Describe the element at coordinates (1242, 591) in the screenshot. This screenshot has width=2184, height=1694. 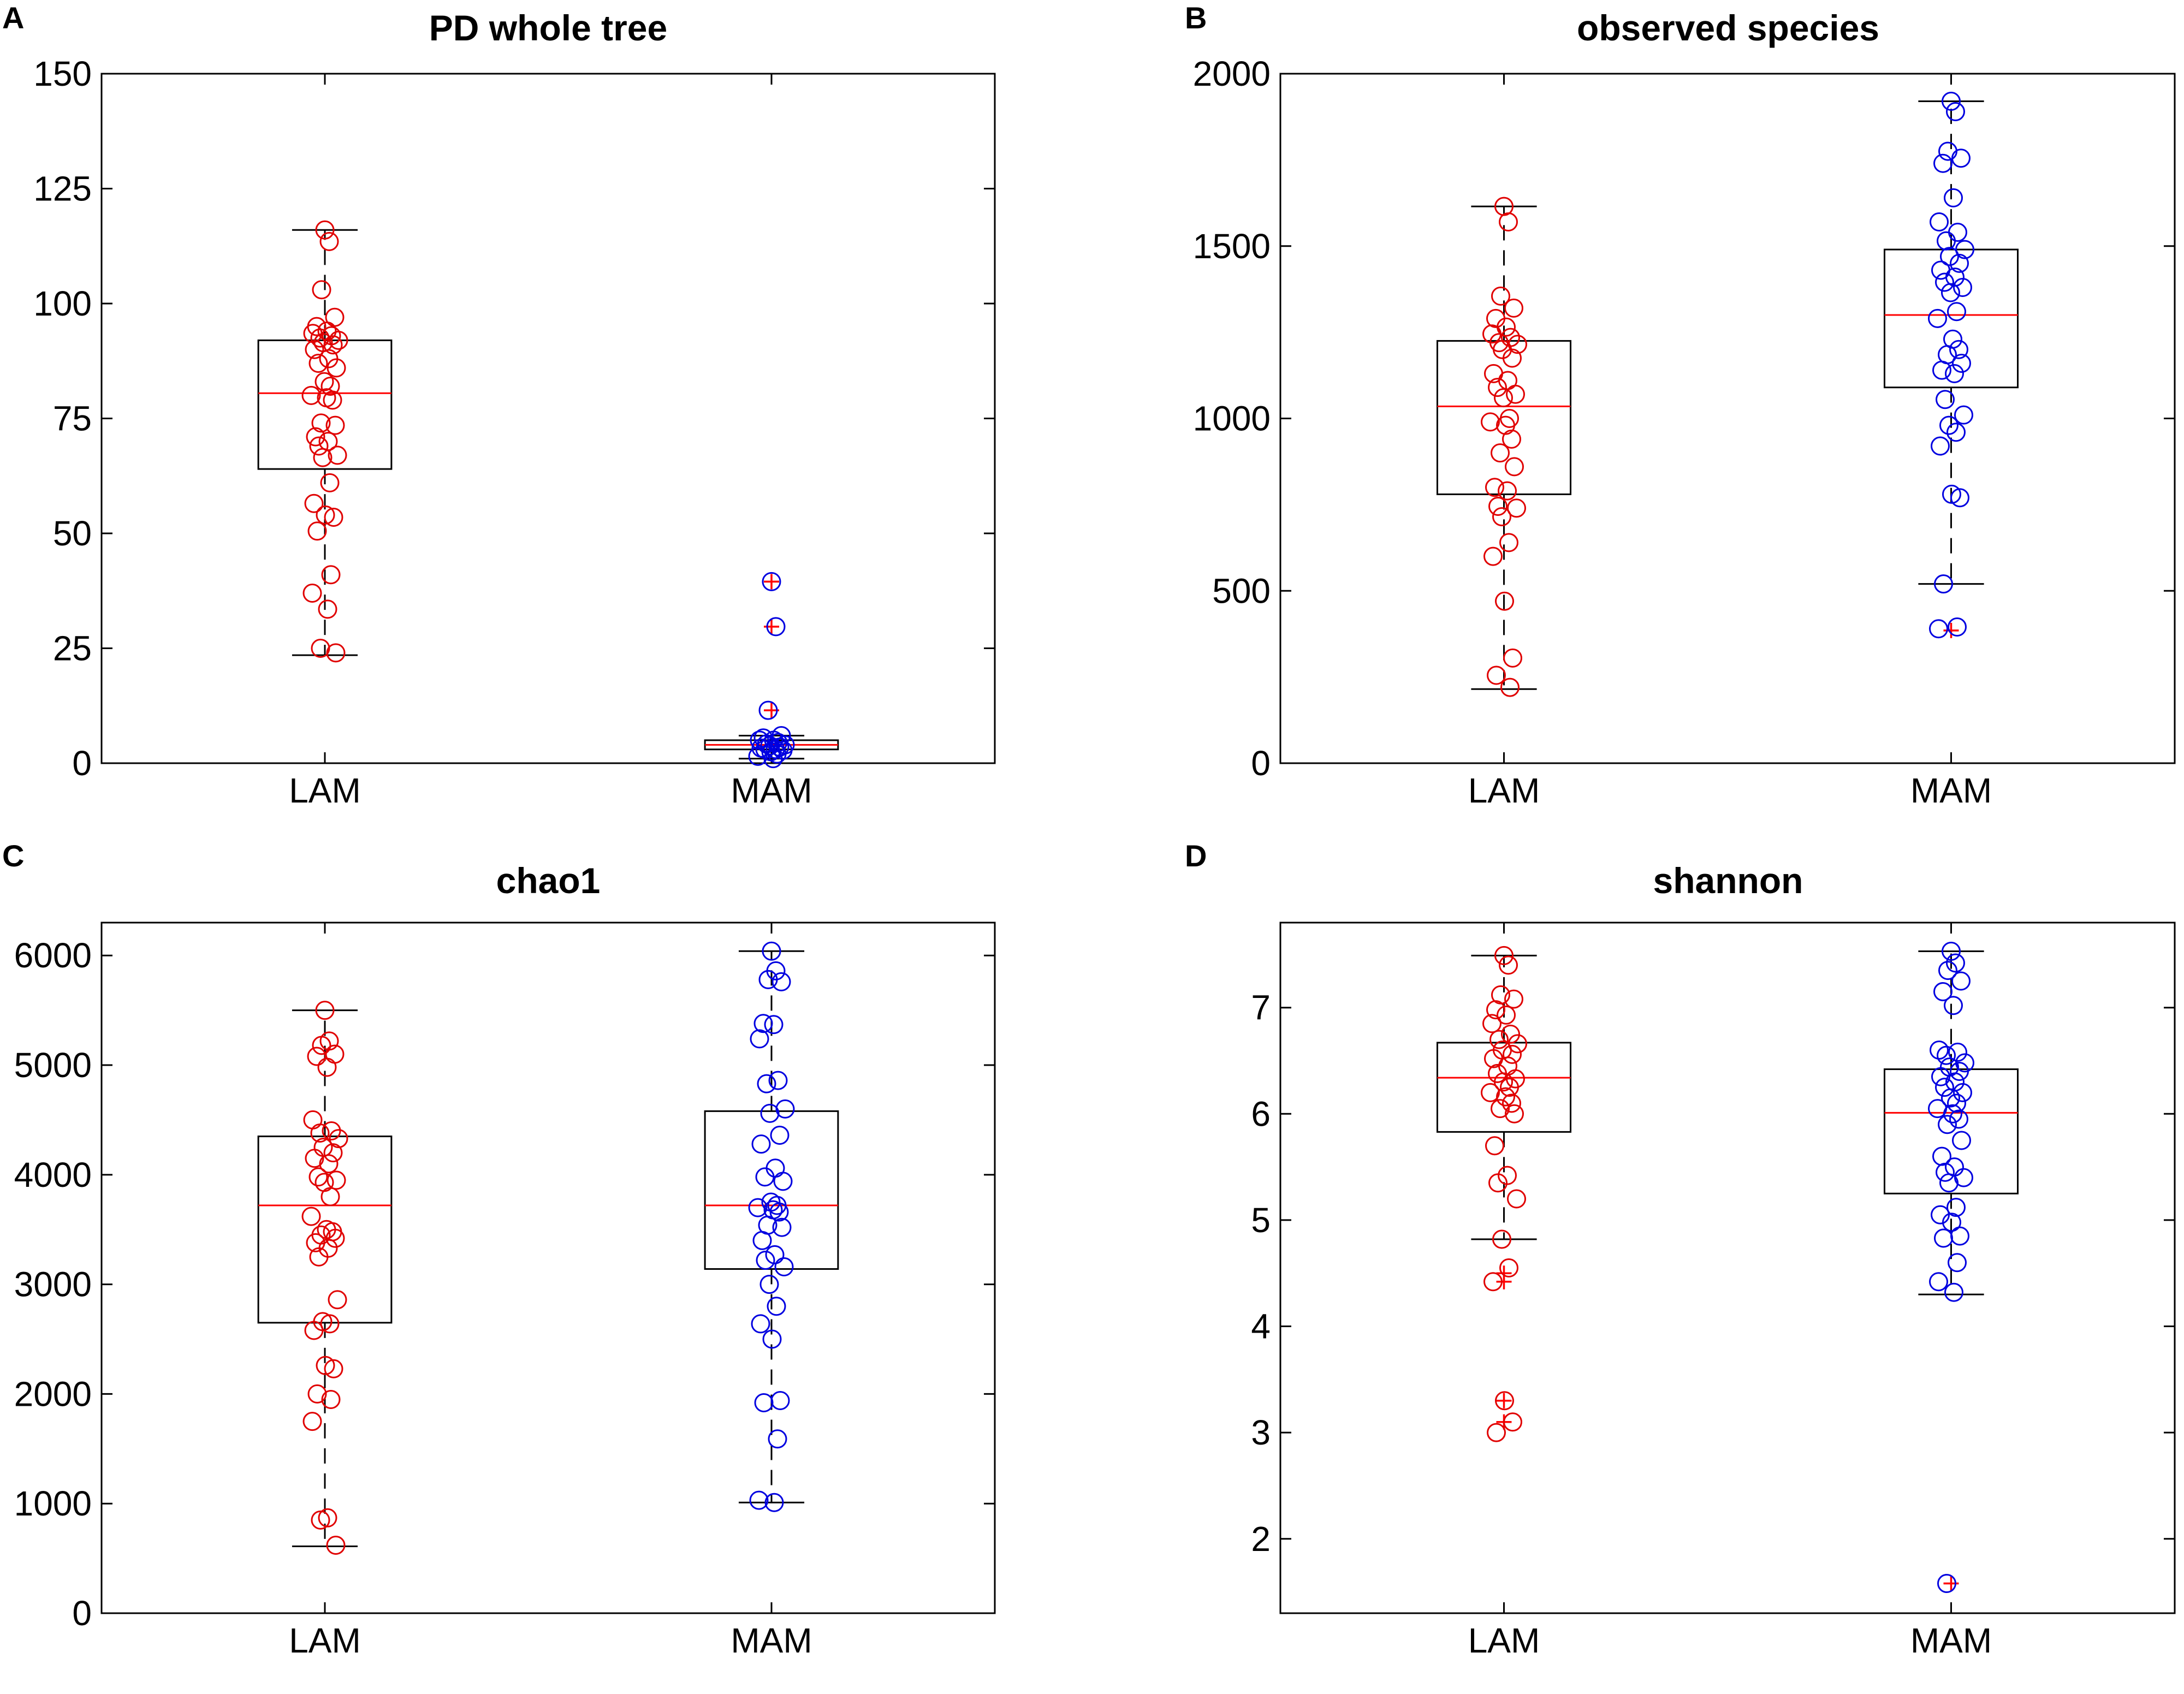
I see `y-tick-label: 500` at that location.